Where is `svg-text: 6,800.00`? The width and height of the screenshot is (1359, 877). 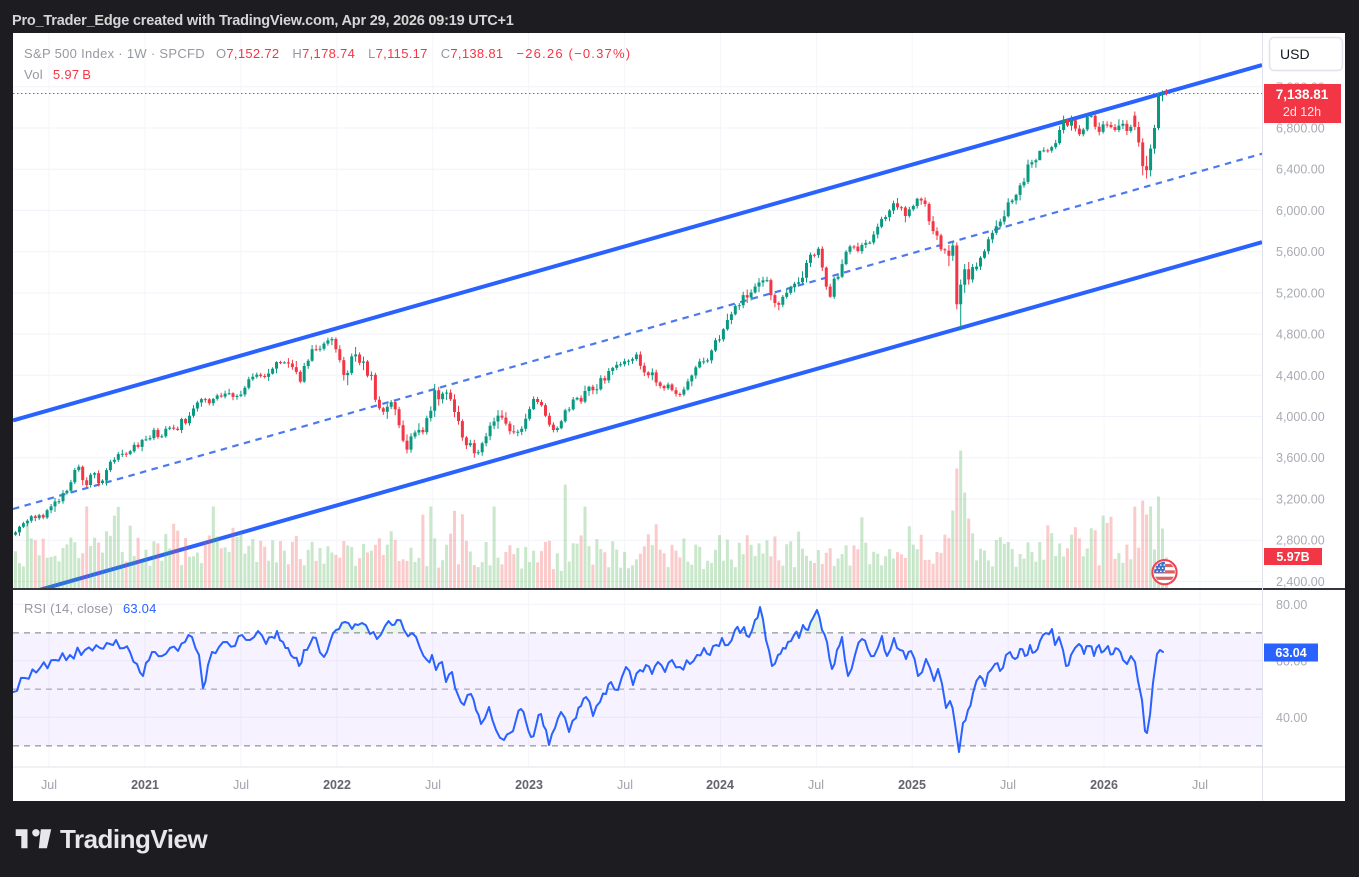 svg-text: 6,800.00 is located at coordinates (1300, 129).